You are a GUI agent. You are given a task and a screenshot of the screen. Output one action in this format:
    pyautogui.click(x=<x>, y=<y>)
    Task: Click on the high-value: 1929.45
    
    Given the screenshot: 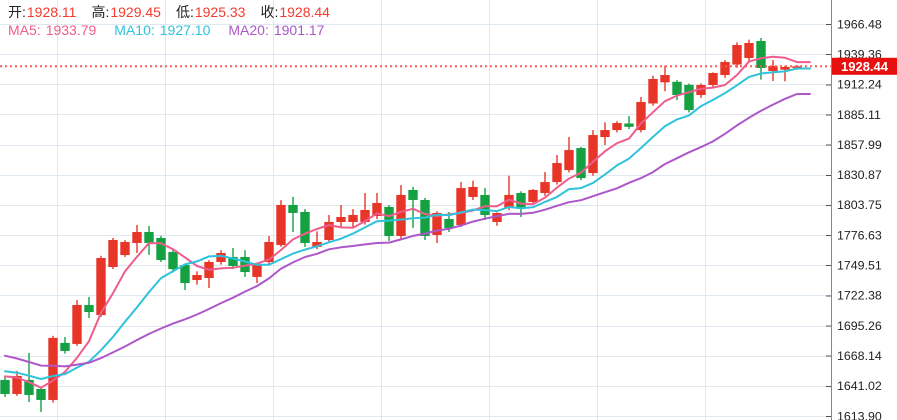 What is the action you would take?
    pyautogui.click(x=135, y=12)
    